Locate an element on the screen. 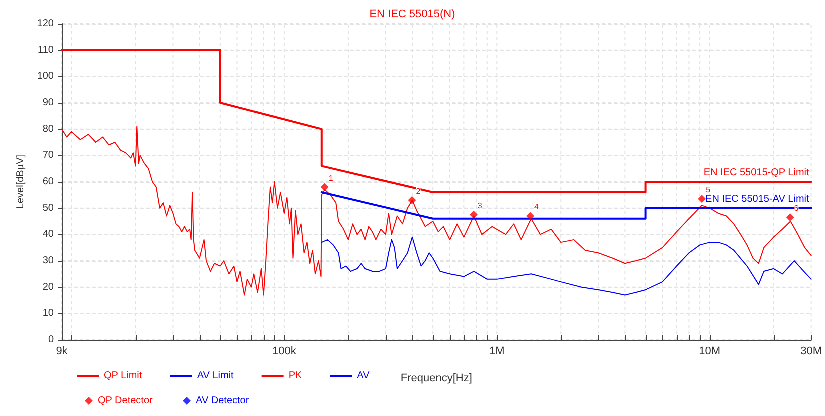 This screenshot has width=825, height=416. y-tick-label: 20 is located at coordinates (48, 287).